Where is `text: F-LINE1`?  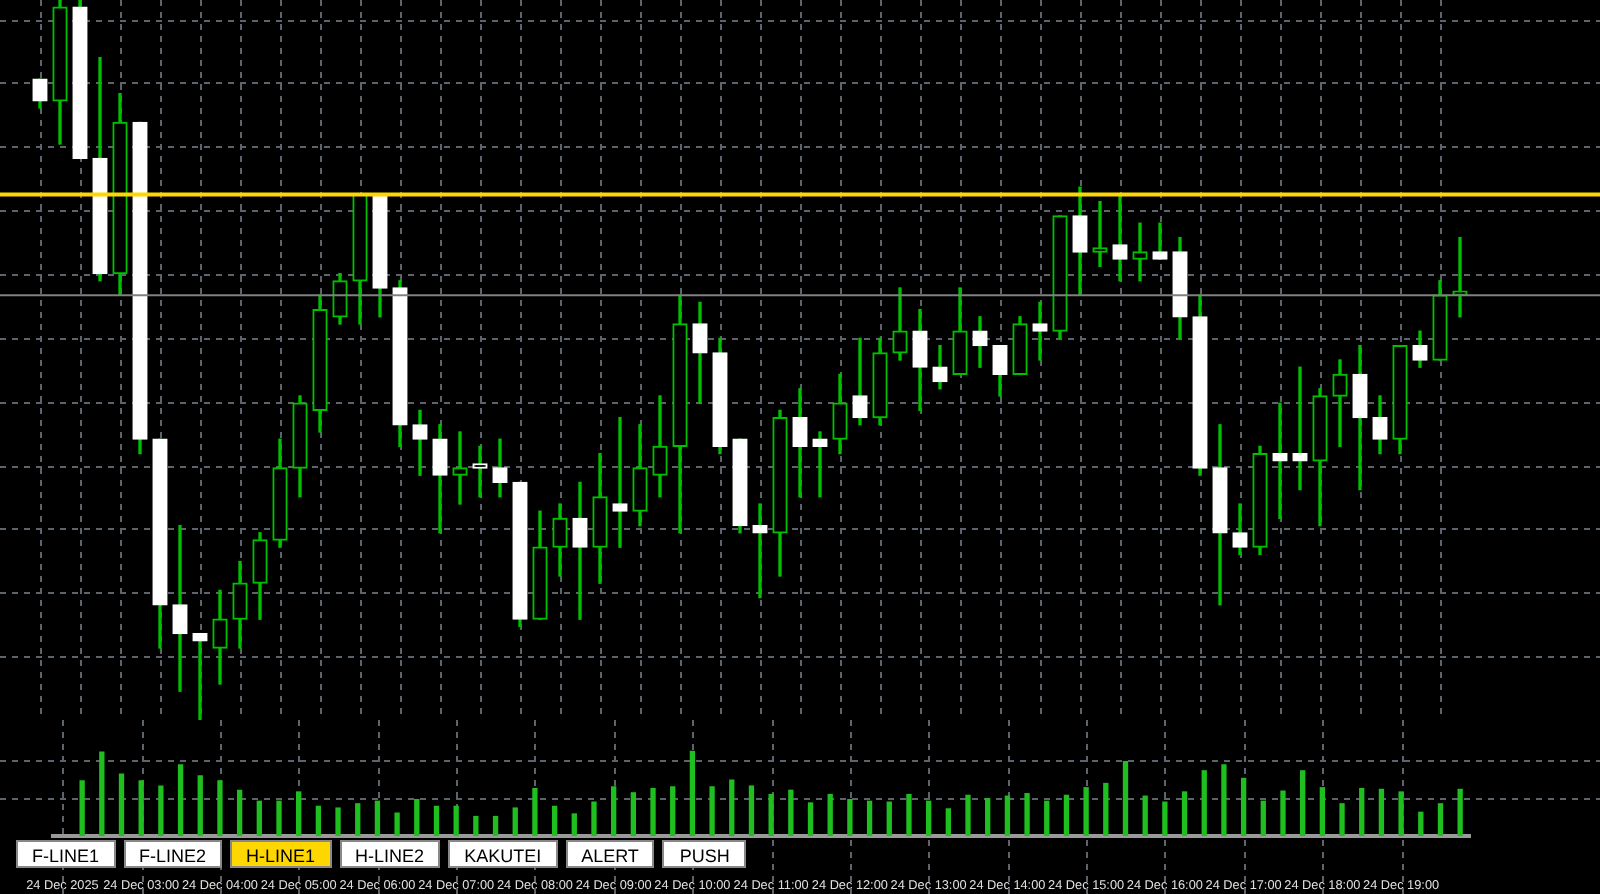 text: F-LINE1 is located at coordinates (66, 854).